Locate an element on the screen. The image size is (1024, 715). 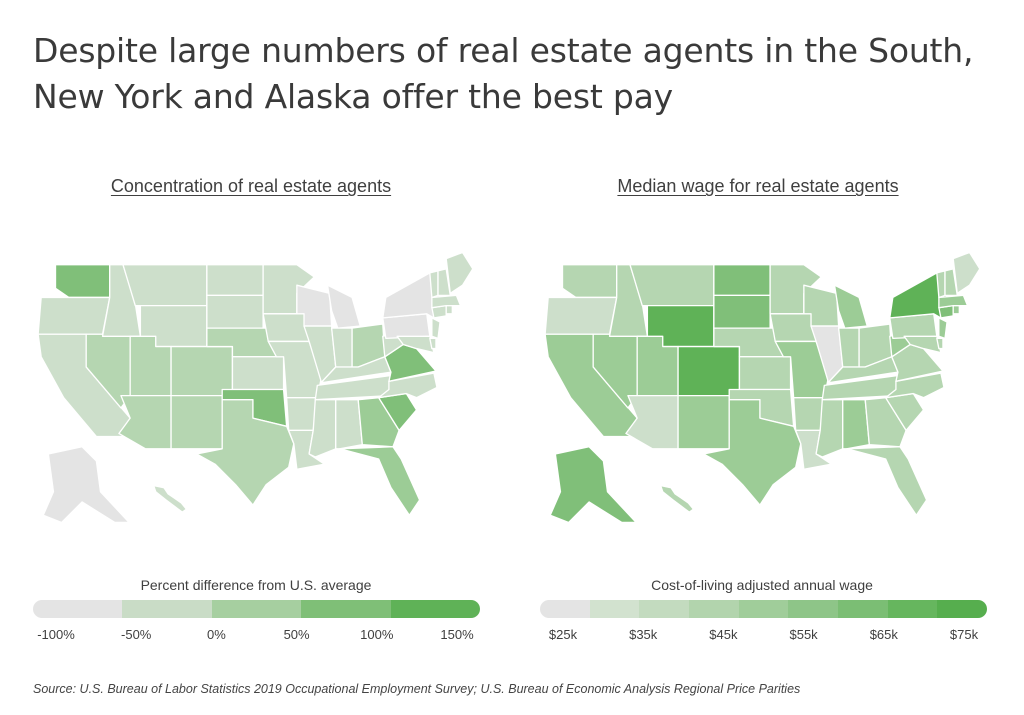
left-map-title: Concentration of real estate agents is located at coordinates (251, 186).